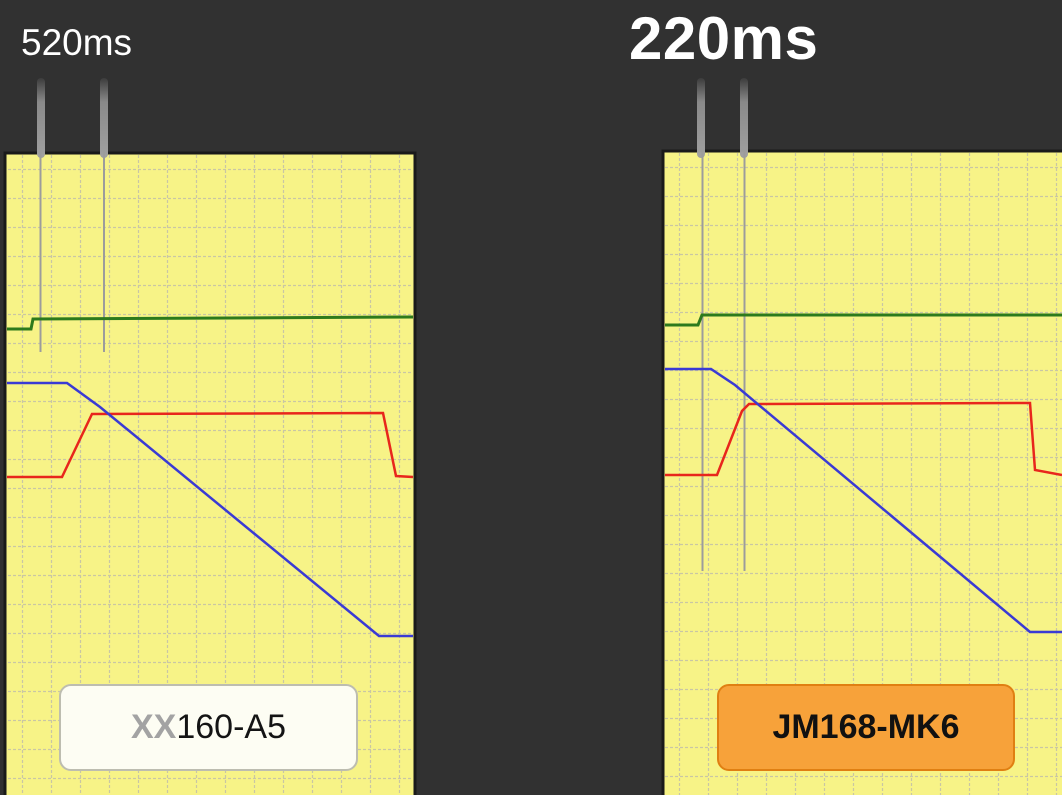 The width and height of the screenshot is (1062, 795). Describe the element at coordinates (210, 323) in the screenshot. I see `green-trace-left` at that location.